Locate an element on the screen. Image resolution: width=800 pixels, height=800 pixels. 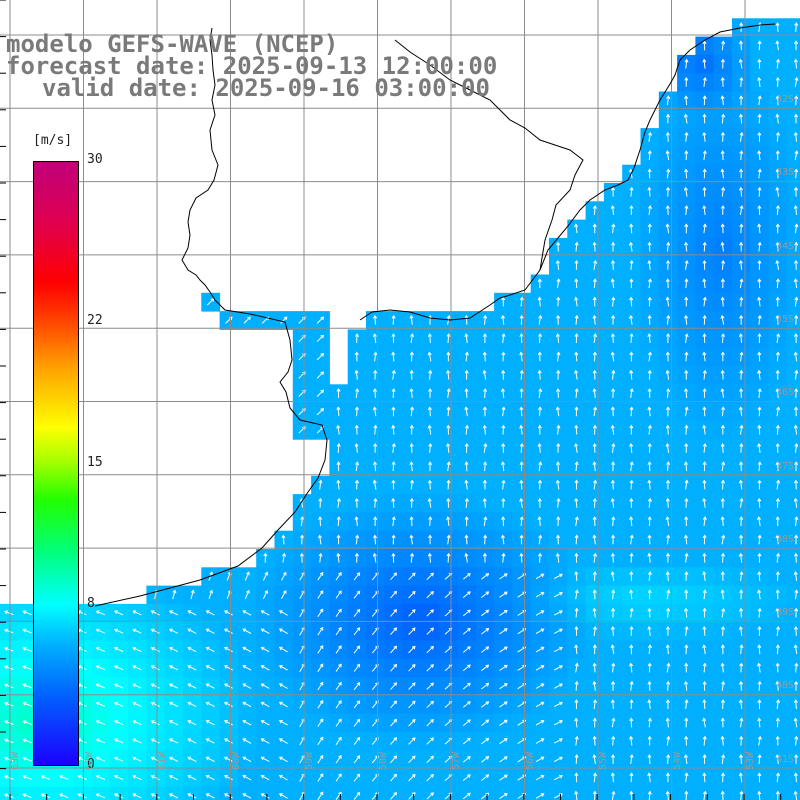
longitude-label: 53W is located at coordinates (750, 760).